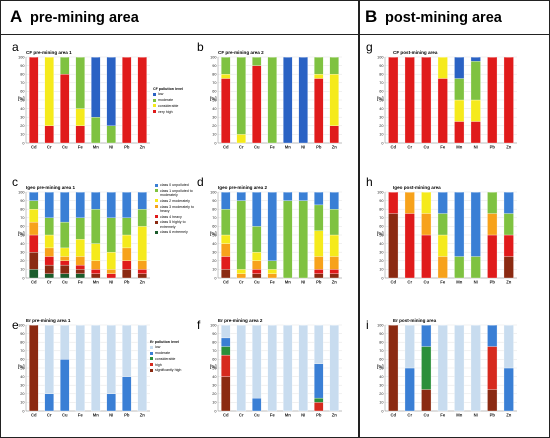 The image size is (550, 438). Describe the element at coordinates (381, 100) in the screenshot. I see `y-tick-label: 50` at that location.